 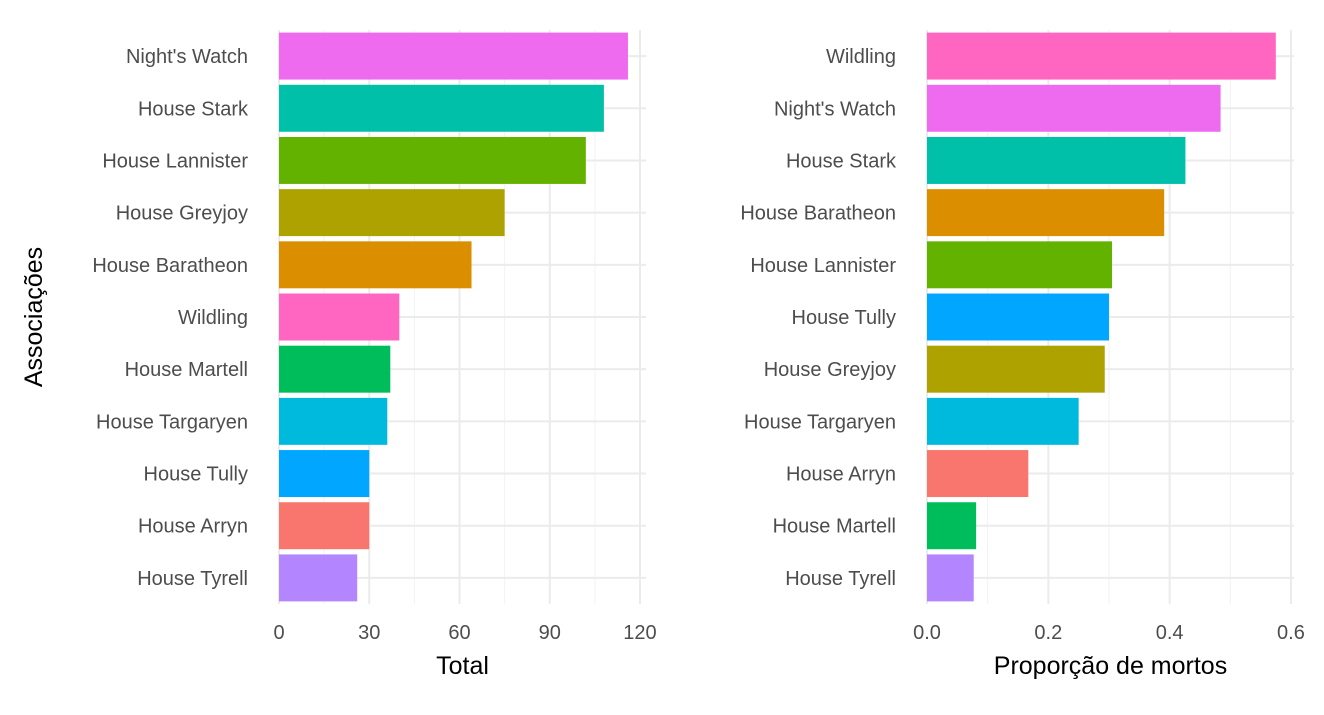 What do you see at coordinates (172, 422) in the screenshot?
I see `left-category-label: House Targaryen` at bounding box center [172, 422].